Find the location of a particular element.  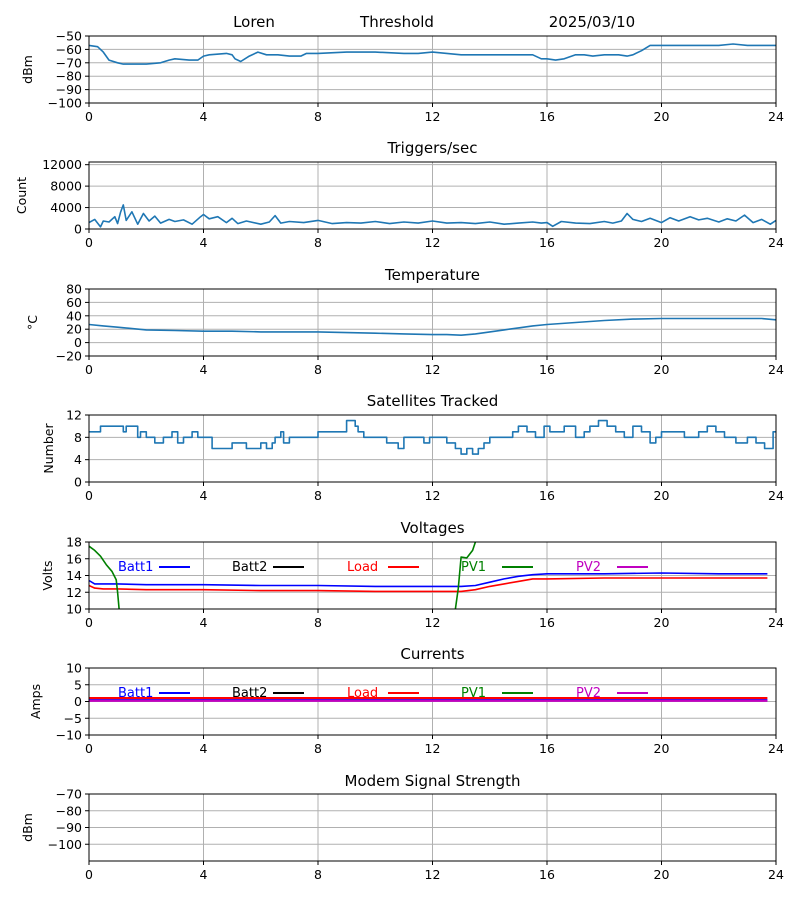

header-mode: Threshold is located at coordinates (396, 22).